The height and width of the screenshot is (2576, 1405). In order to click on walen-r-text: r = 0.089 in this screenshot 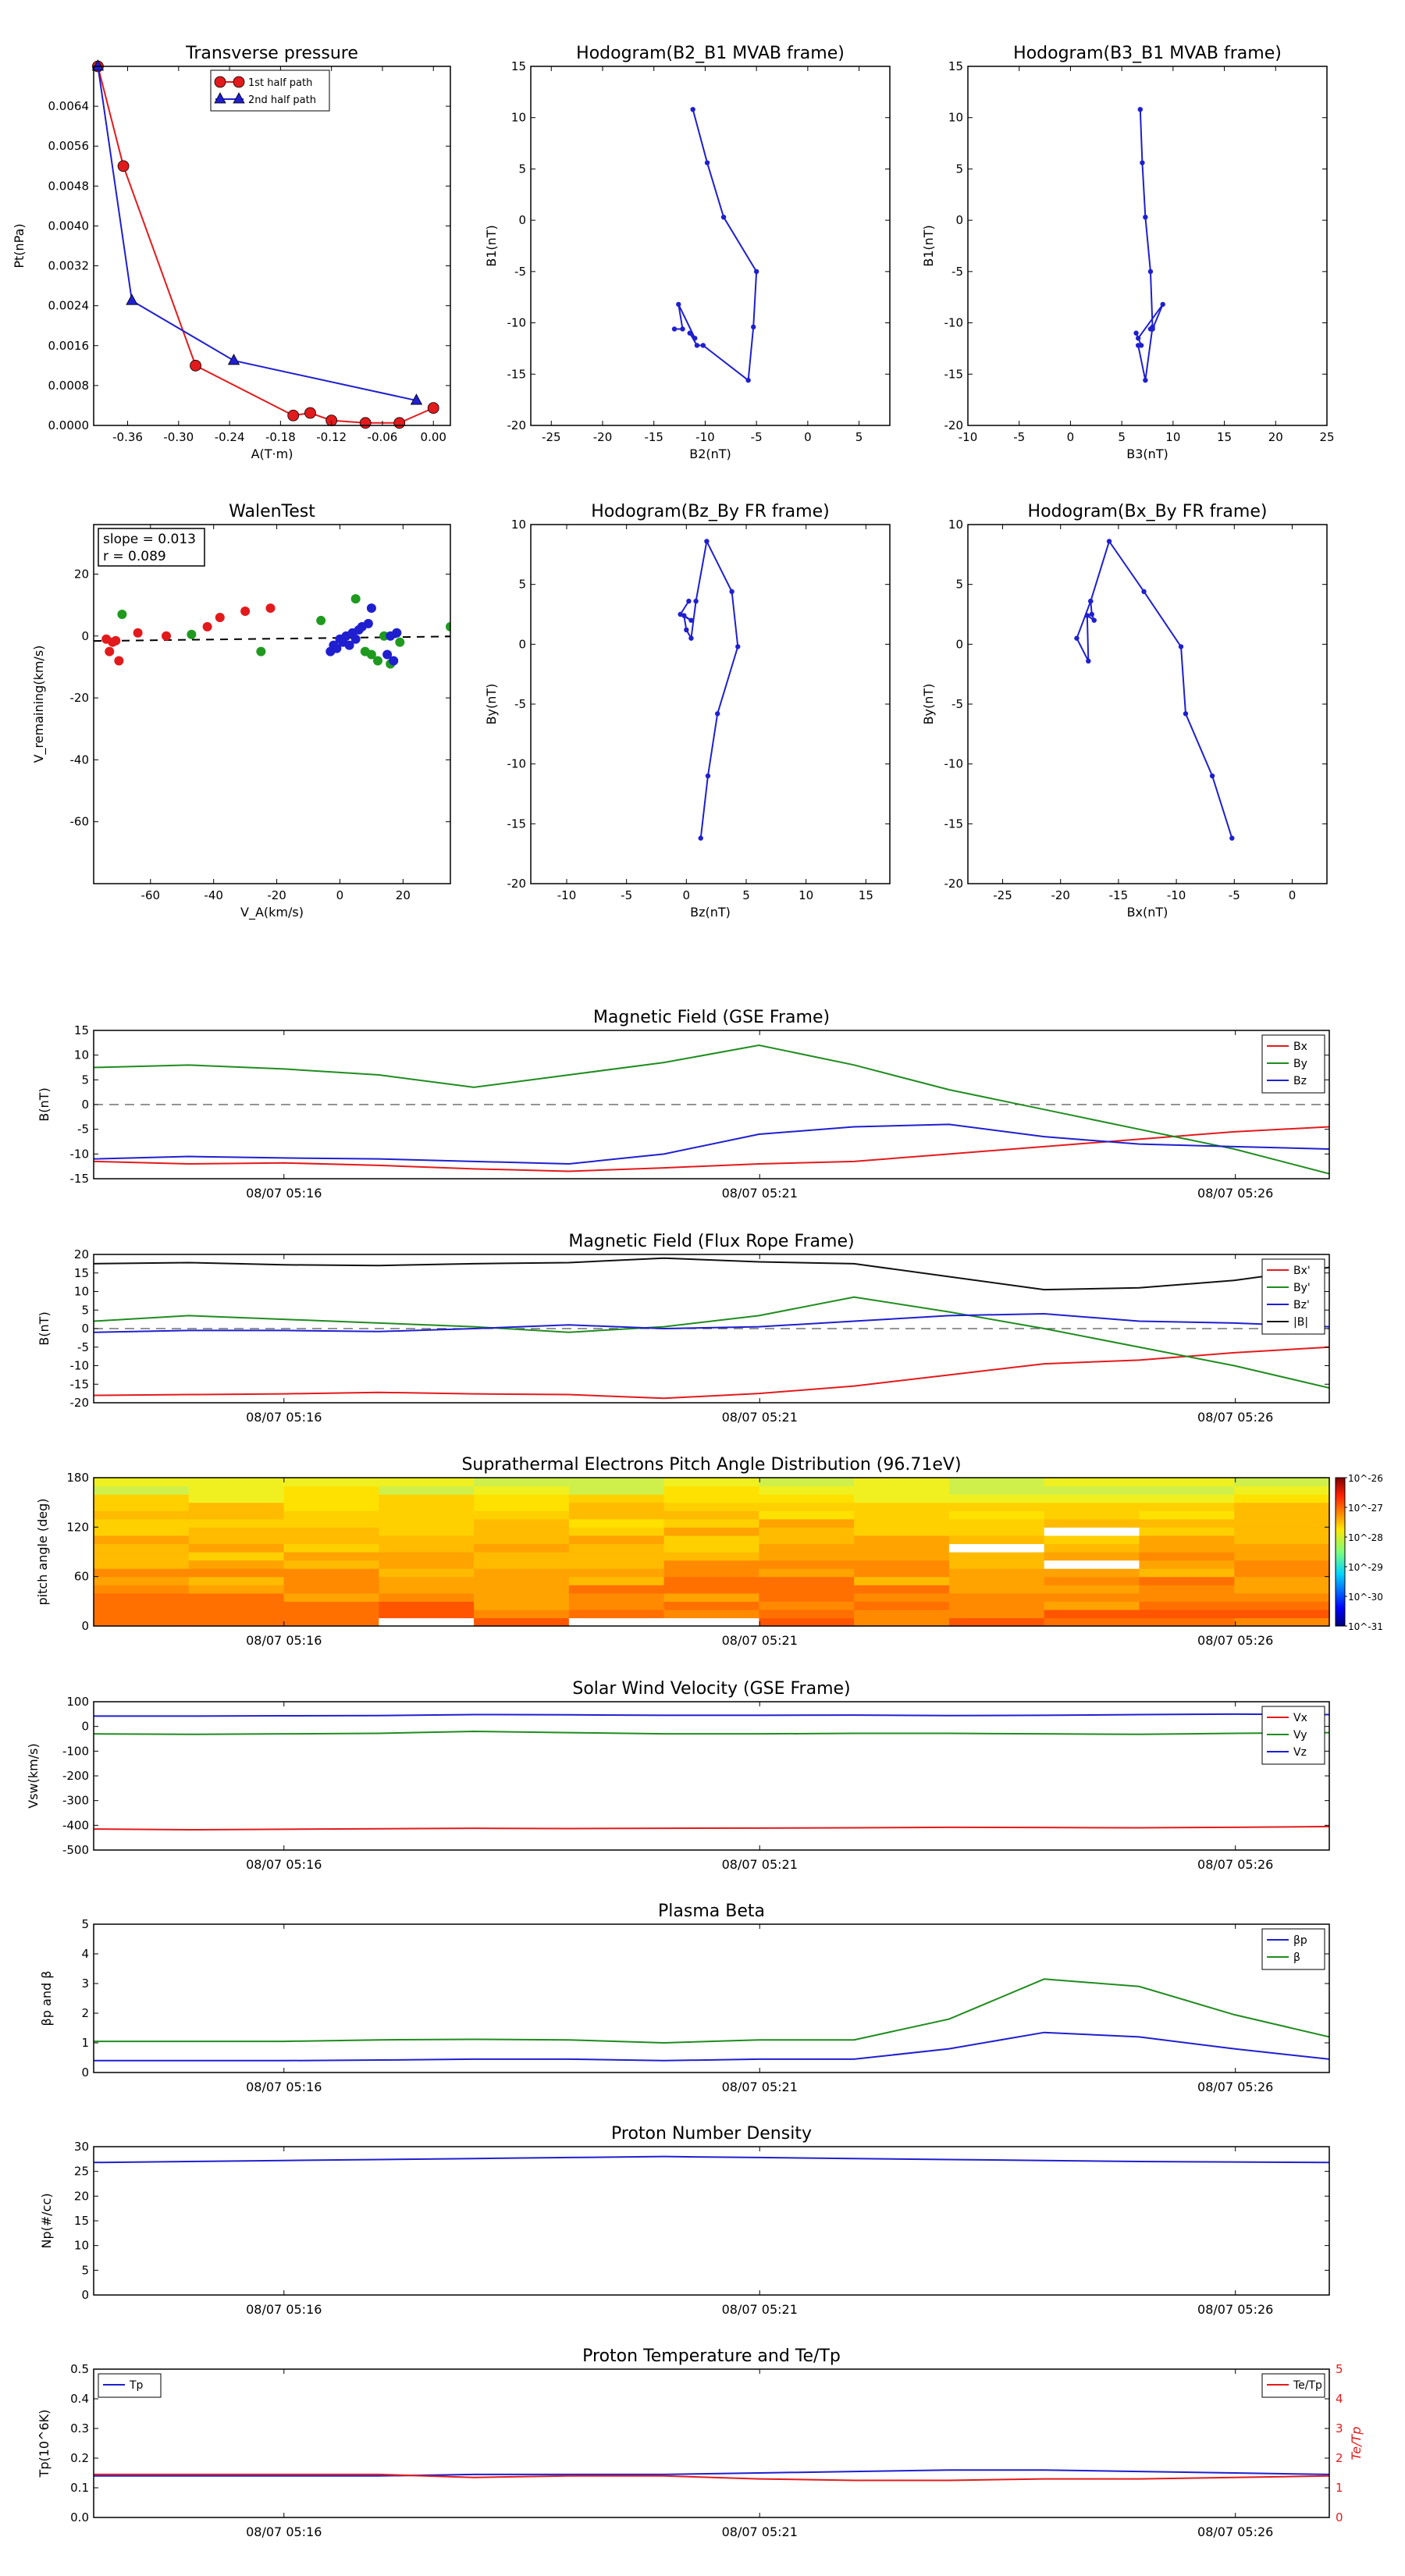, I will do `click(135, 556)`.